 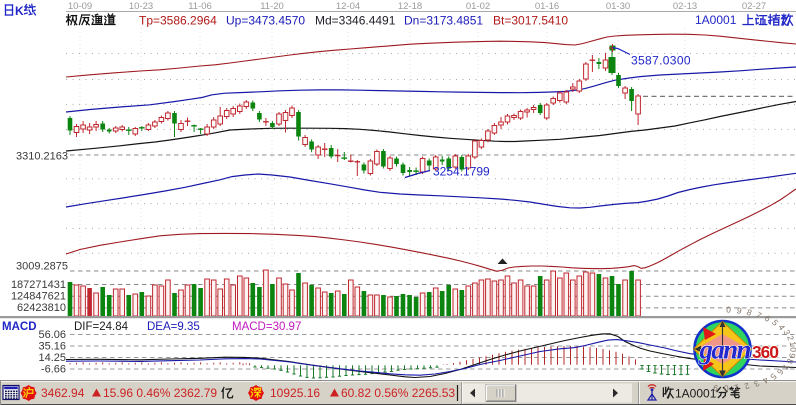 What do you see at coordinates (272, 6) in the screenshot?
I see `svg-text: 11-20` at bounding box center [272, 6].